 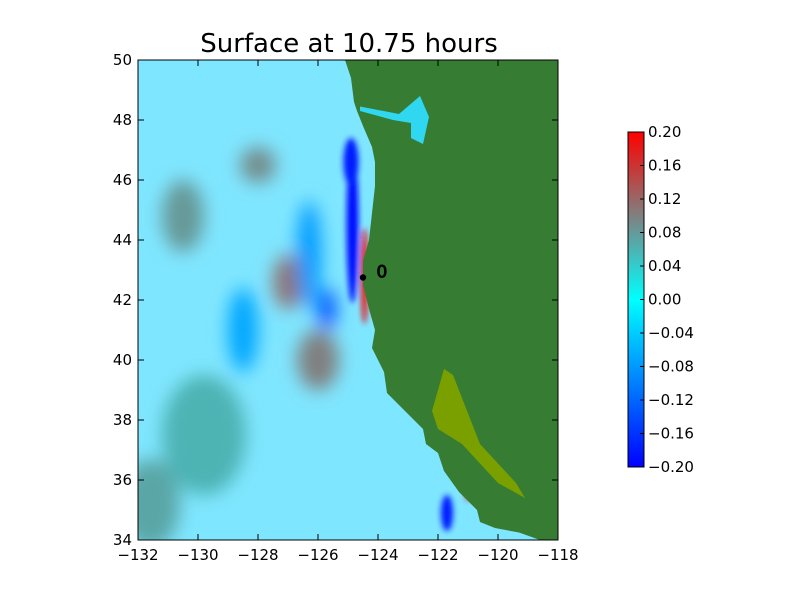 I want to click on x-tick-label: −128, so click(x=257, y=555).